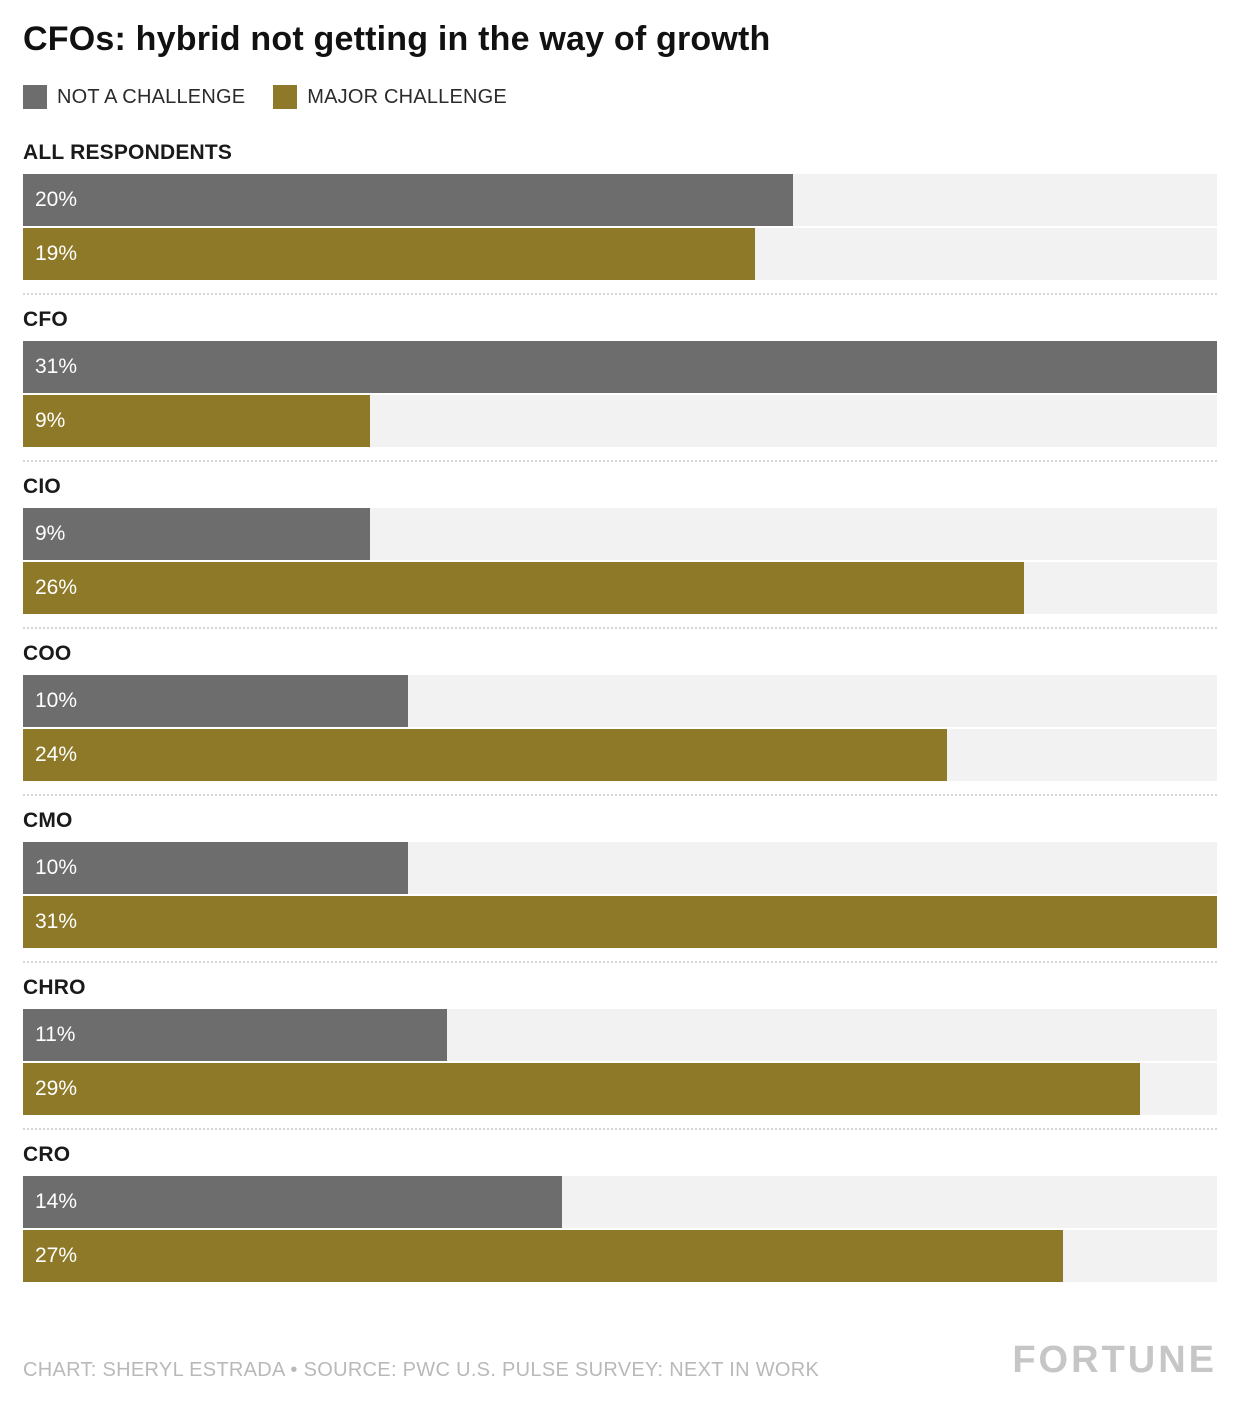 The height and width of the screenshot is (1404, 1240). Describe the element at coordinates (56, 253) in the screenshot. I see `bar-value-label: 19%` at that location.